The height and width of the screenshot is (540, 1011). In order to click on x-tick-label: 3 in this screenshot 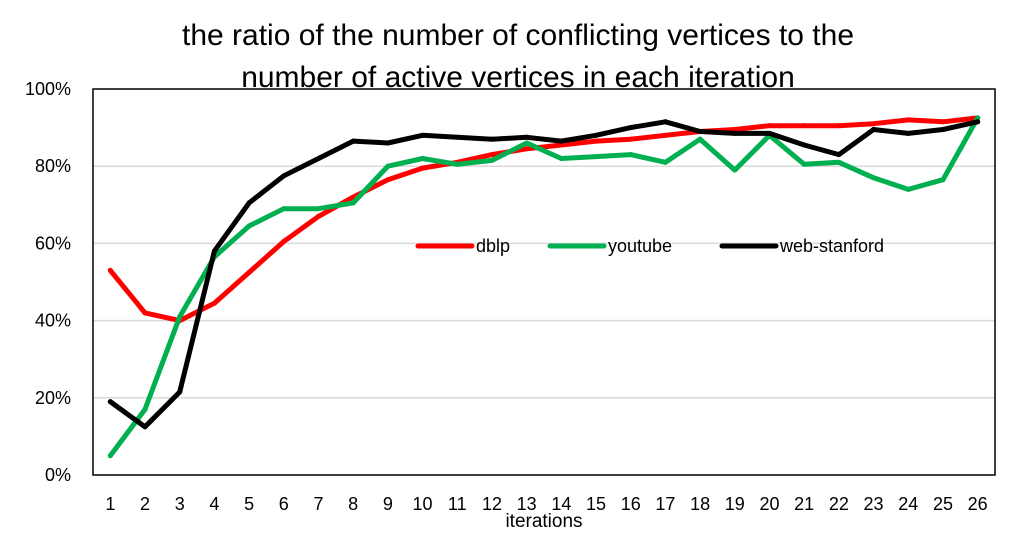, I will do `click(180, 504)`.